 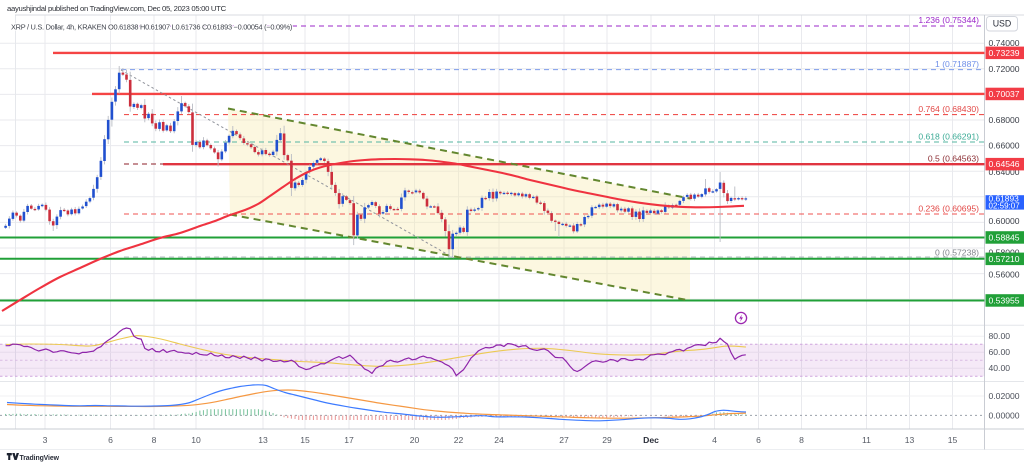 I want to click on svg-text: 0.64000, so click(x=1004, y=172).